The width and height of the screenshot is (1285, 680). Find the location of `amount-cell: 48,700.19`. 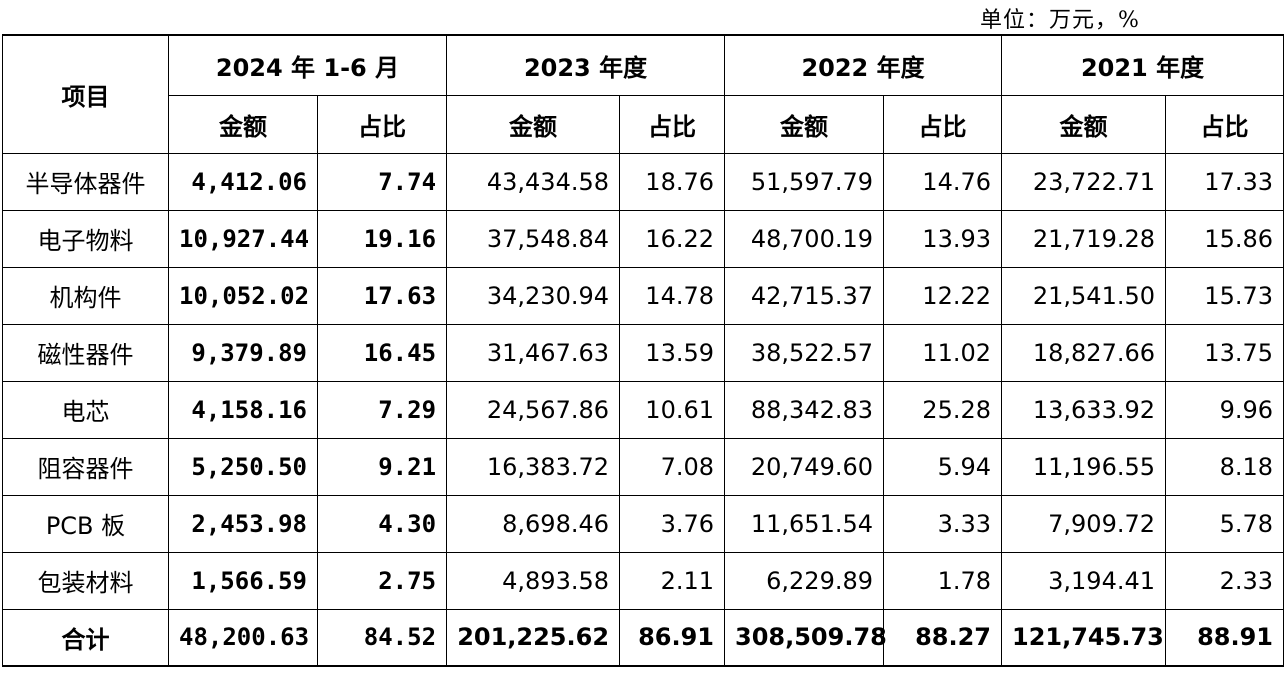

amount-cell: 48,700.19 is located at coordinates (804, 238).